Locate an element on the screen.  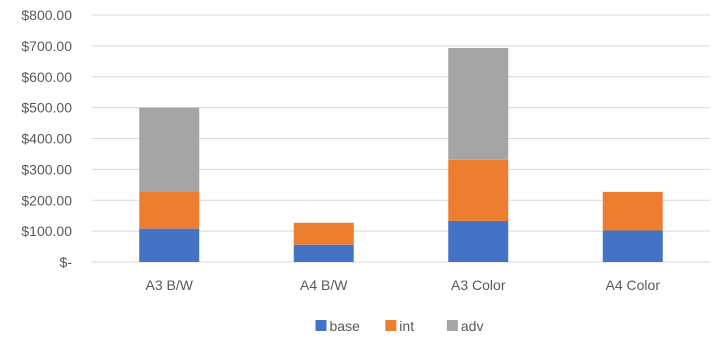
y-tick-label: $100.00 is located at coordinates (46, 231).